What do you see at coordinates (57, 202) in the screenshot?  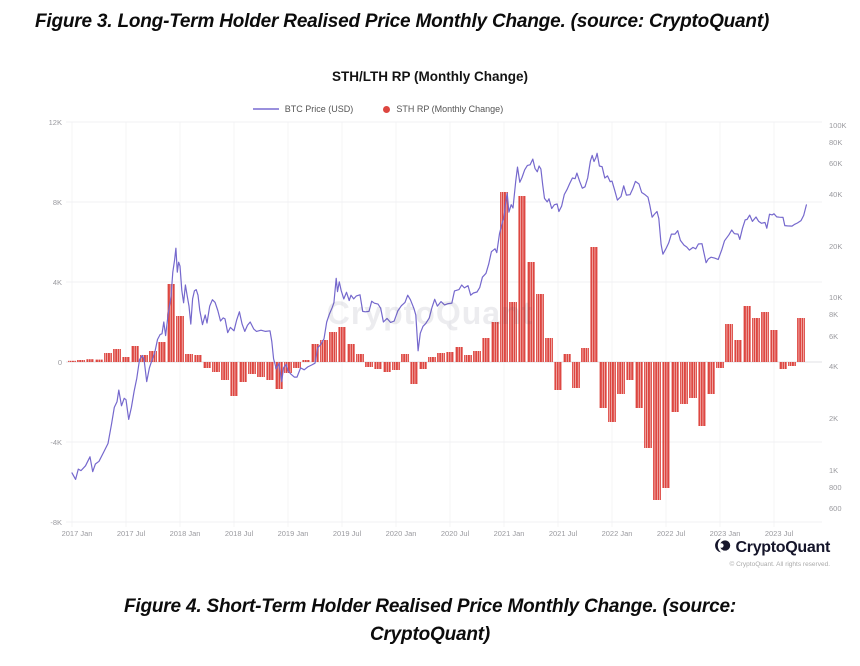 I see `y-axis-label-left: 8K` at bounding box center [57, 202].